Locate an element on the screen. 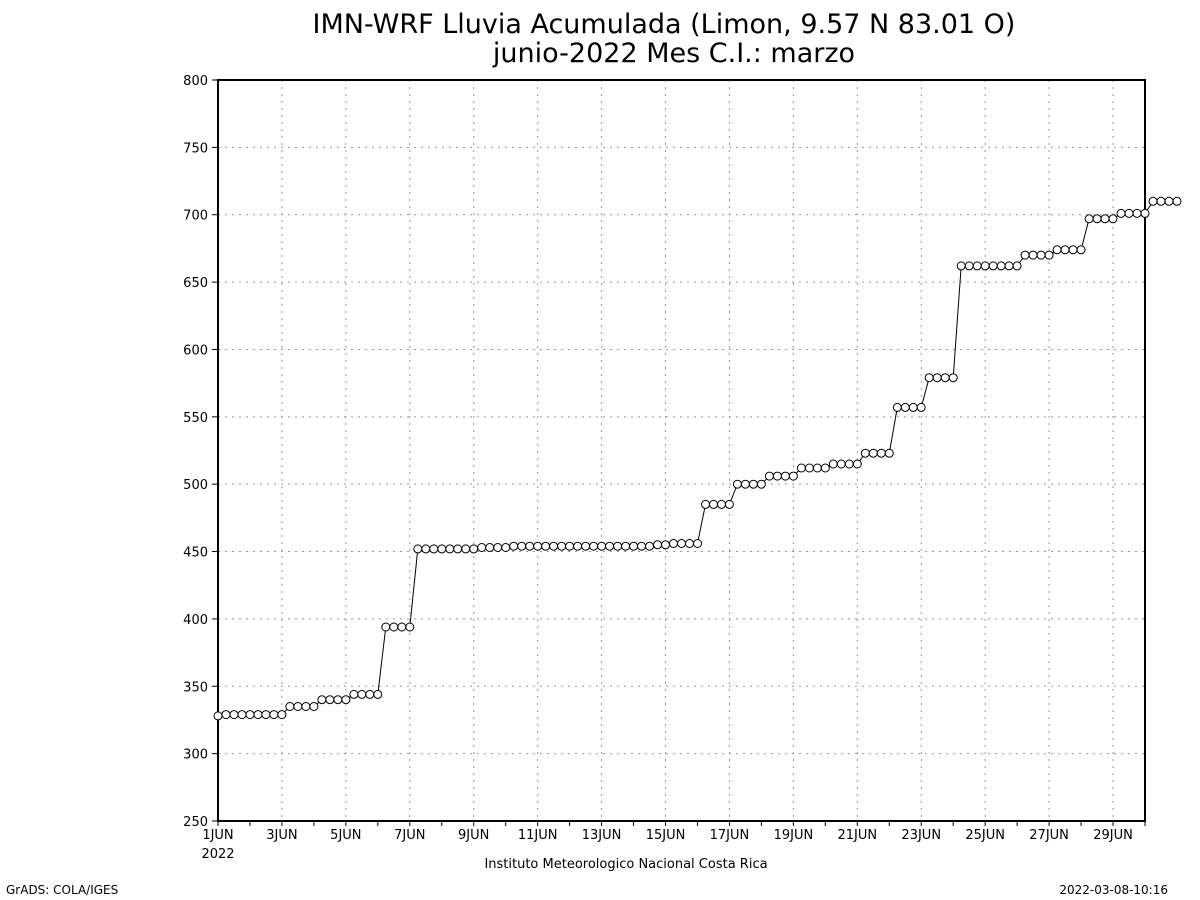 The height and width of the screenshot is (900, 1200). x-tick-label: 17JUN is located at coordinates (730, 835).